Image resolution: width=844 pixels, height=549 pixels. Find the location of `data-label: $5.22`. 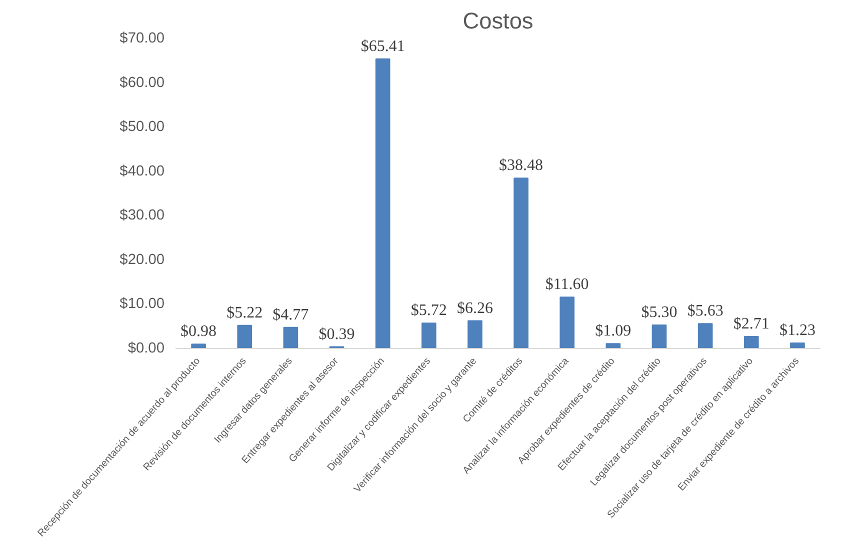

data-label: $5.22 is located at coordinates (244, 313).